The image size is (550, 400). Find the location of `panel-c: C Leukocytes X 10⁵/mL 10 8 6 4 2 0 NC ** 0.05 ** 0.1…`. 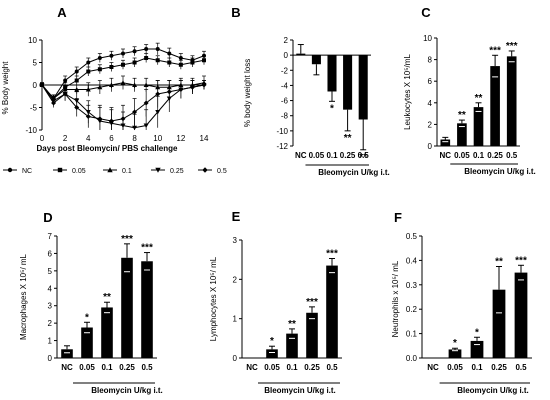

panel-c: C Leukocytes X 10⁵/mL 10 8 6 4 2 0 NC ** 0.05 ** 0.1… is located at coordinates (469, 90).